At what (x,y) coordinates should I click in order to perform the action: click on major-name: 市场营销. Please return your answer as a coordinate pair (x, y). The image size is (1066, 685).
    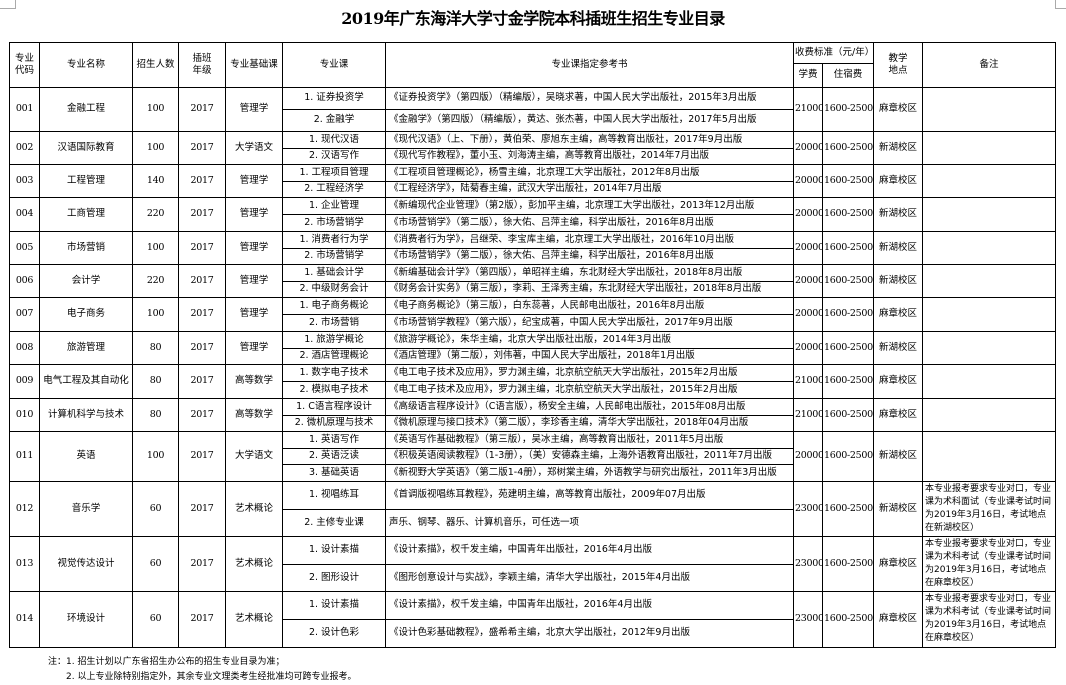
    Looking at the image, I should click on (86, 248).